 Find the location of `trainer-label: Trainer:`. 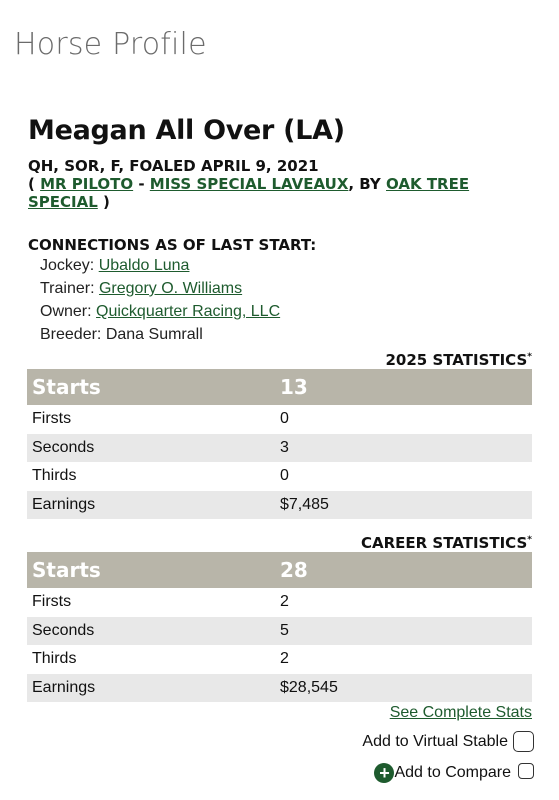

trainer-label: Trainer: is located at coordinates (67, 288).